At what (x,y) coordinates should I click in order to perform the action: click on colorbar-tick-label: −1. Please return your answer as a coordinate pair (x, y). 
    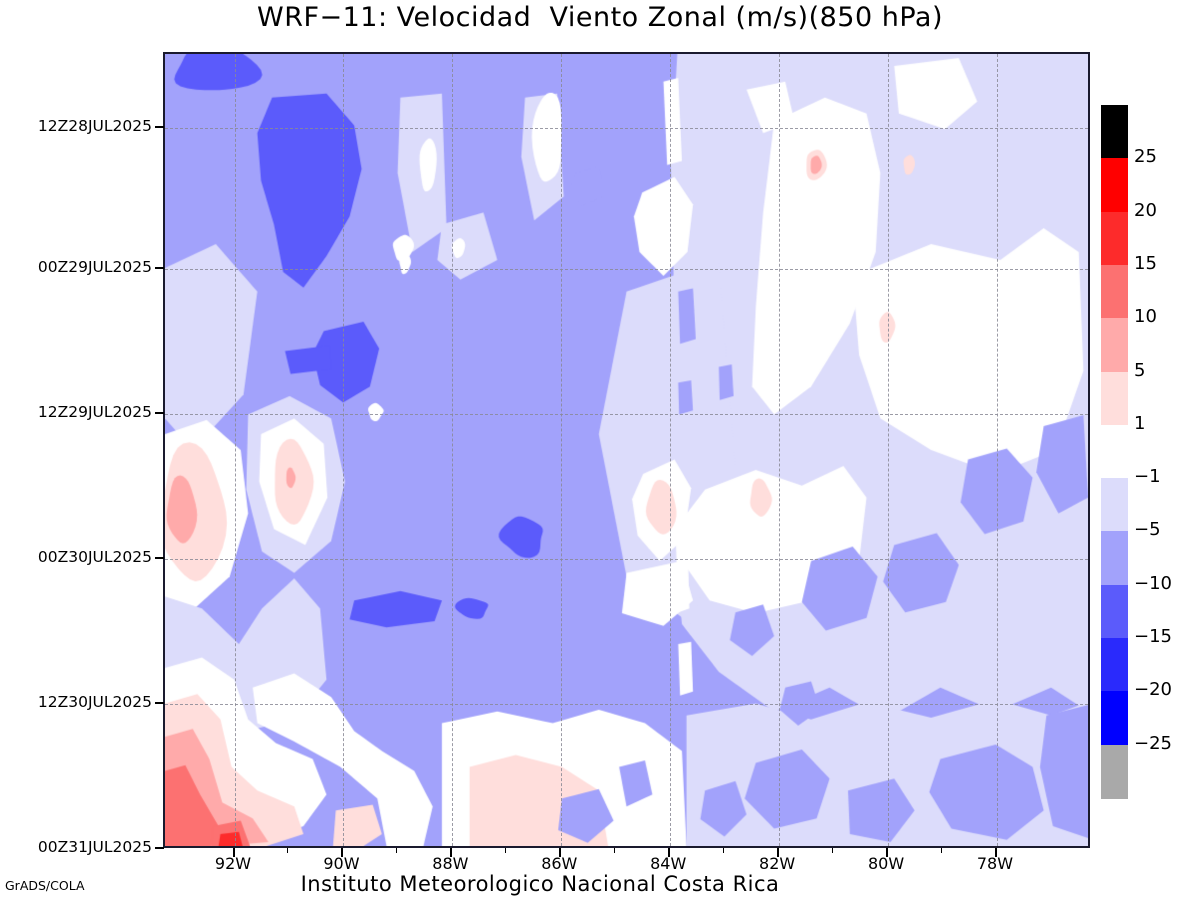
    Looking at the image, I should click on (1147, 477).